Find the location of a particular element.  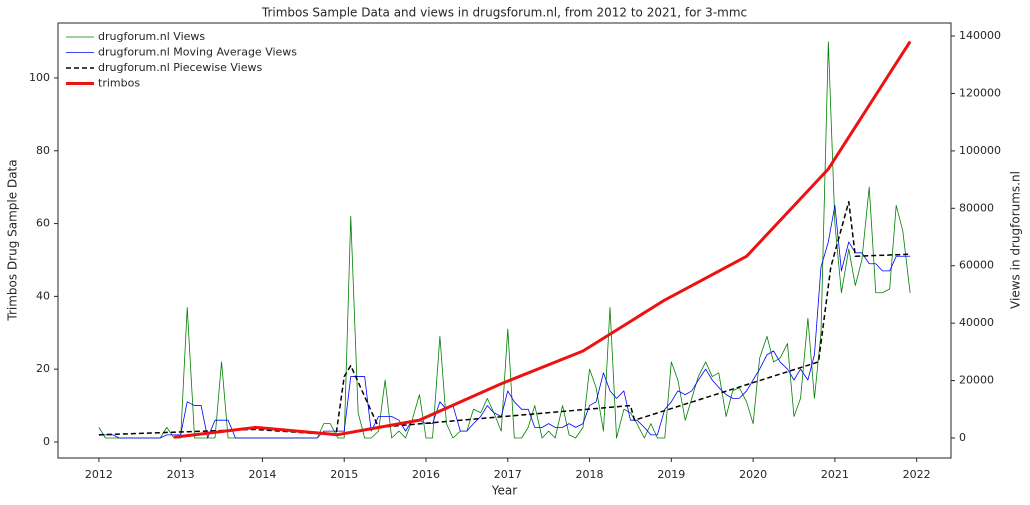

x-tick-label: 2017 is located at coordinates (508, 474).